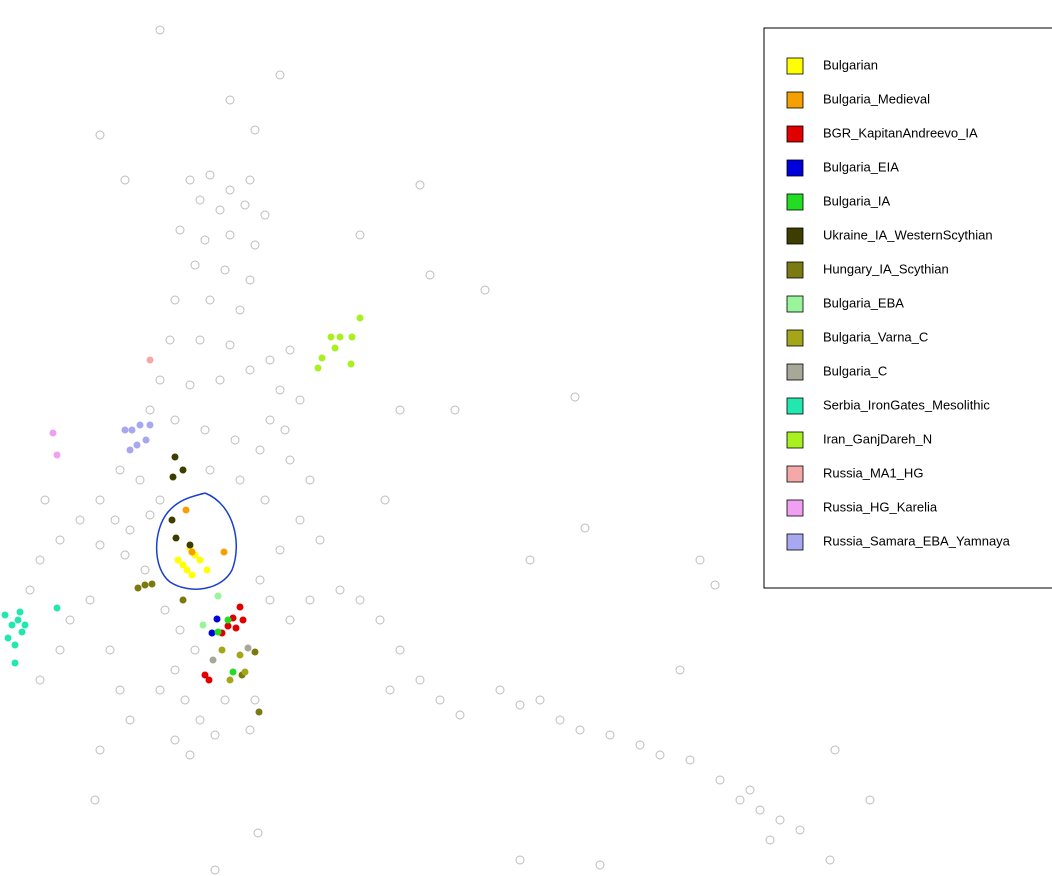 Image resolution: width=1052 pixels, height=876 pixels. Describe the element at coordinates (877, 438) in the screenshot. I see `legend-label: Iran_GanjDareh_N` at that location.